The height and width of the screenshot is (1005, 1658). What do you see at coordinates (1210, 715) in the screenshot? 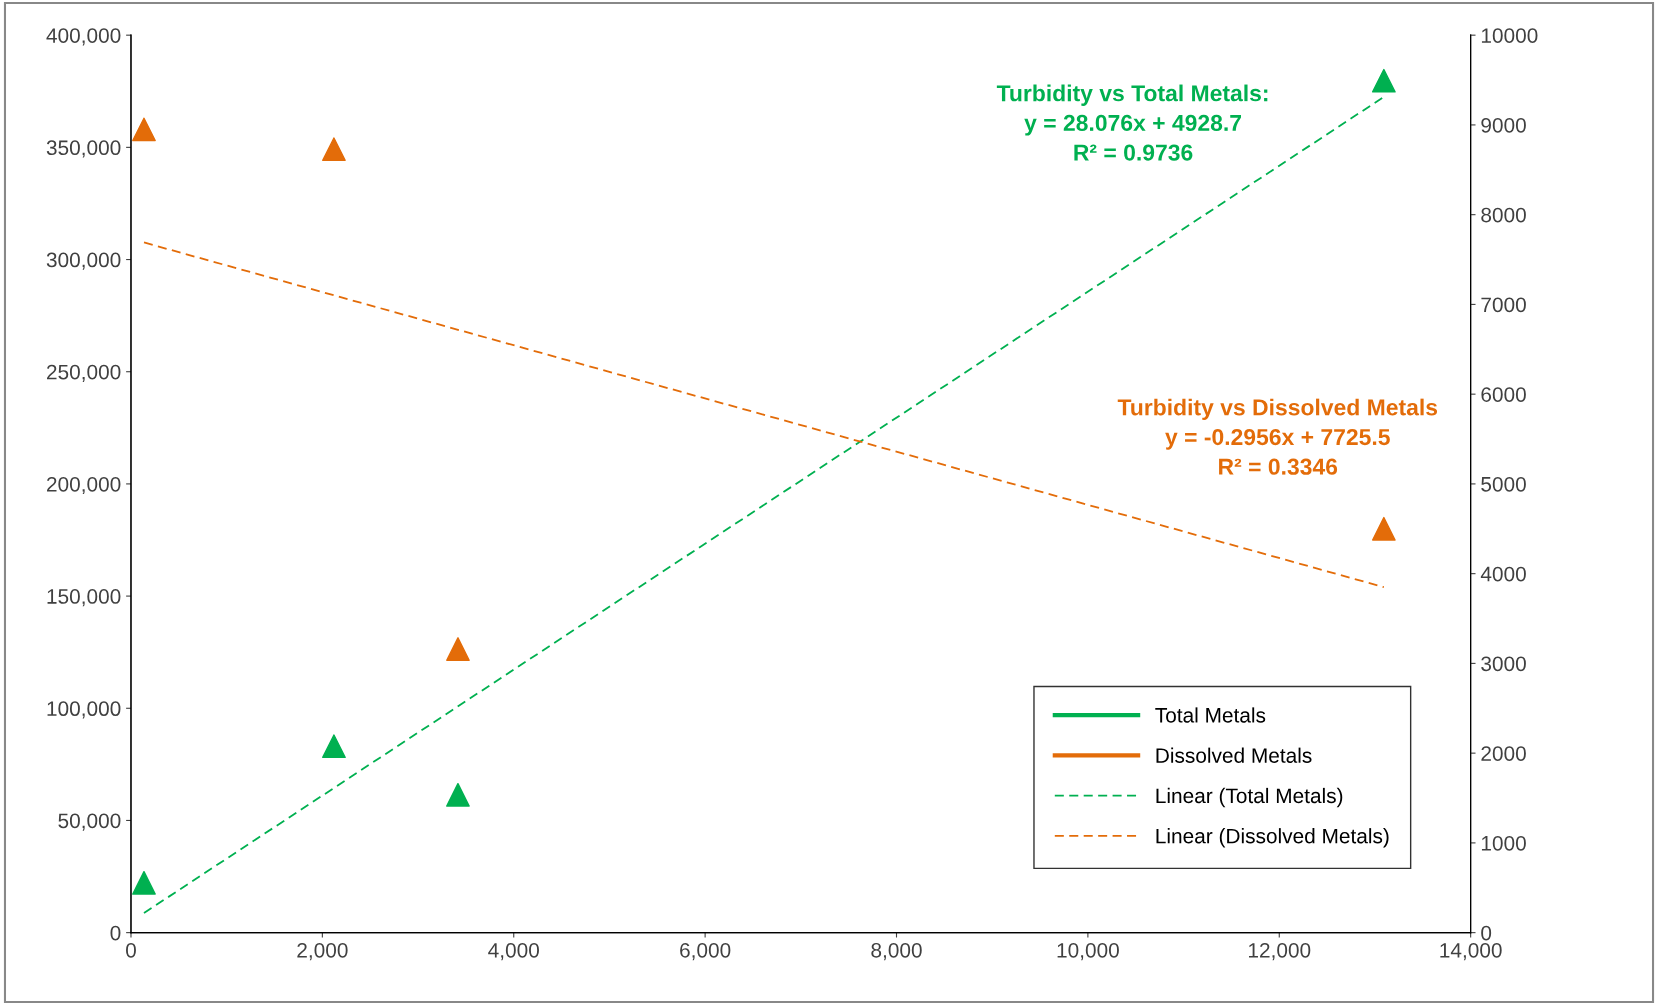
I see `legend-label: Total Metals` at bounding box center [1210, 715].